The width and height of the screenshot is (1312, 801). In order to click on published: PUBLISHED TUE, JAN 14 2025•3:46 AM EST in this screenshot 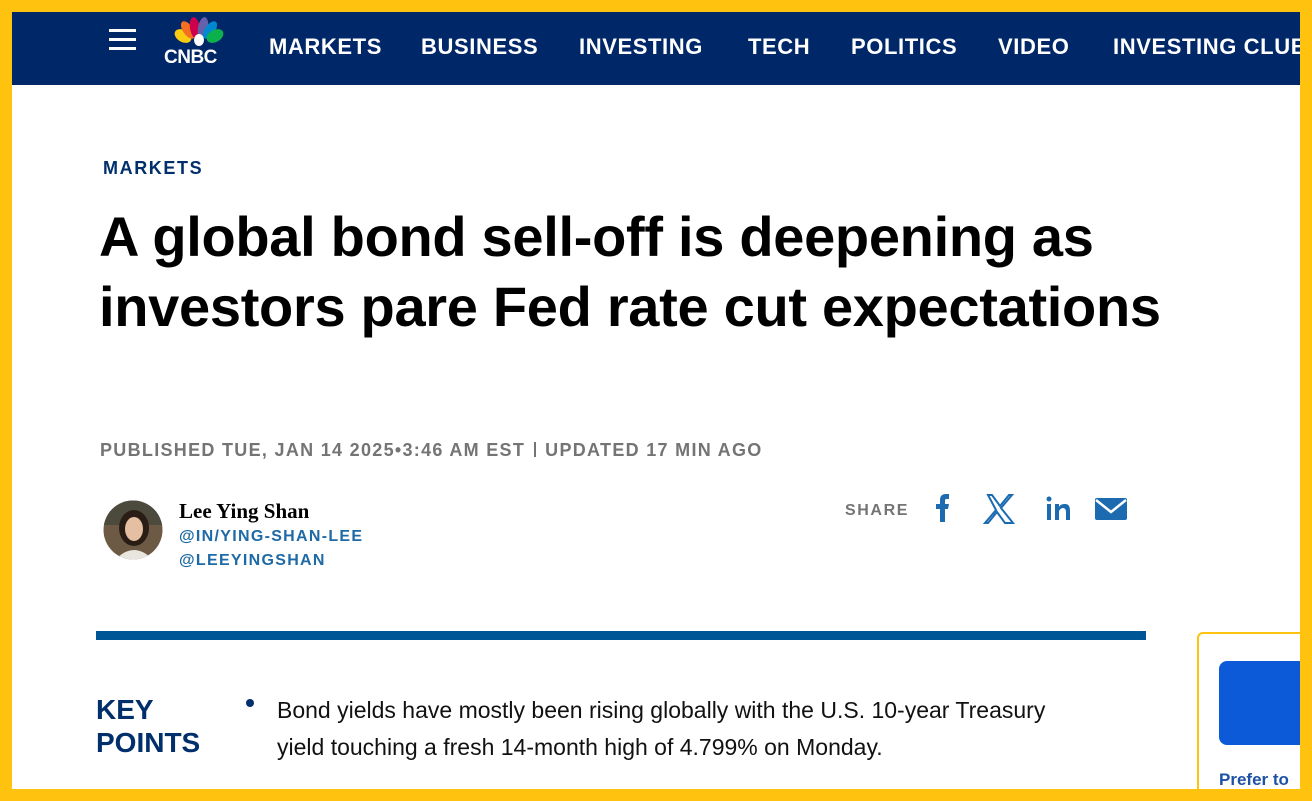, I will do `click(313, 450)`.